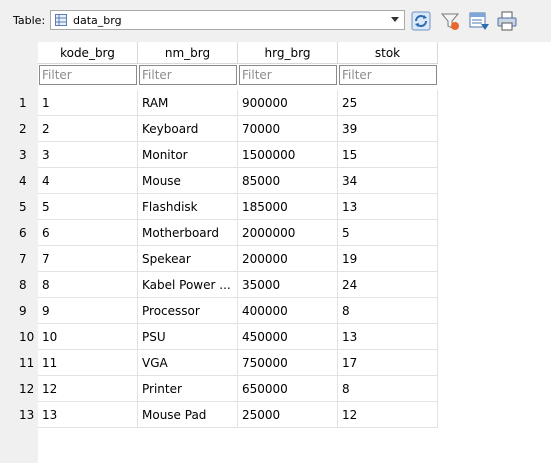  What do you see at coordinates (188, 363) in the screenshot?
I see `table-cell-nm_brg: VGA` at bounding box center [188, 363].